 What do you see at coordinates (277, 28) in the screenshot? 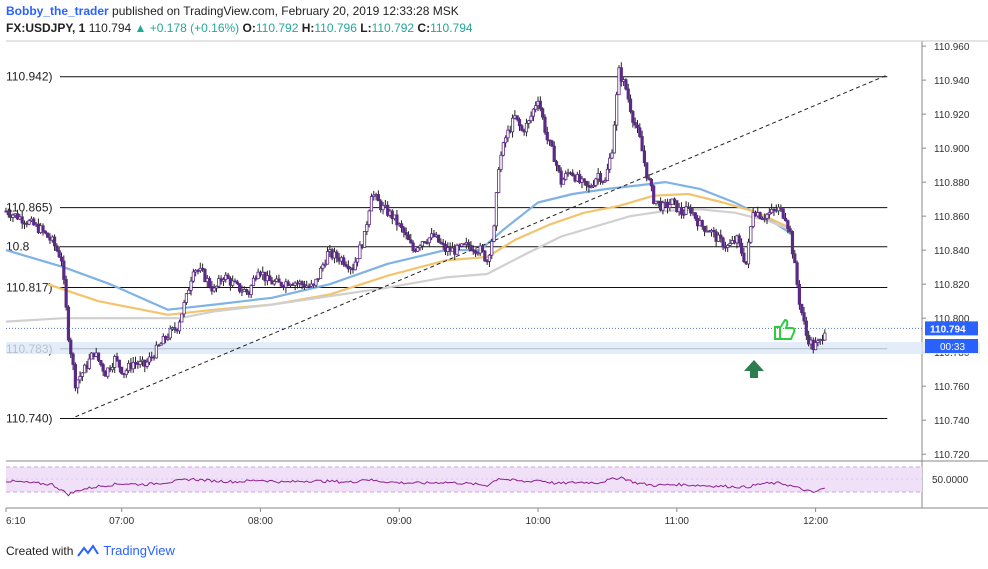
I see `open-value: 110.792` at bounding box center [277, 28].